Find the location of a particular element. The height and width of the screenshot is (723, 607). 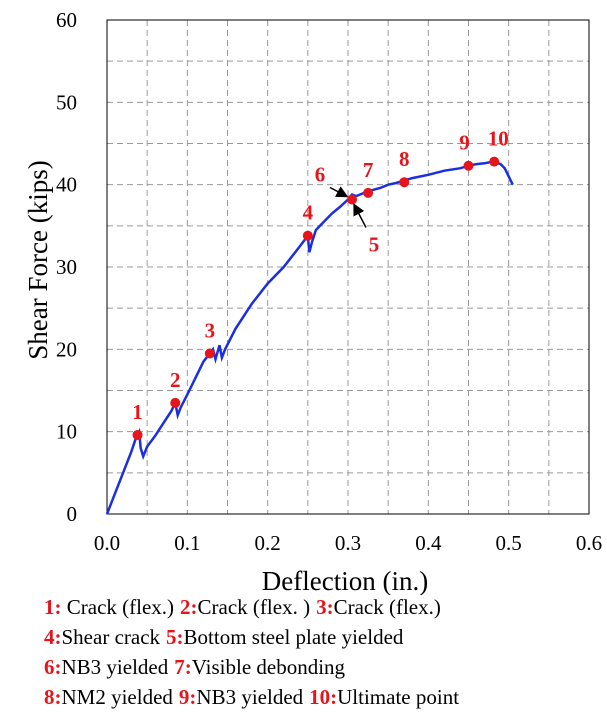

legend-number: 7: is located at coordinates (183, 667).